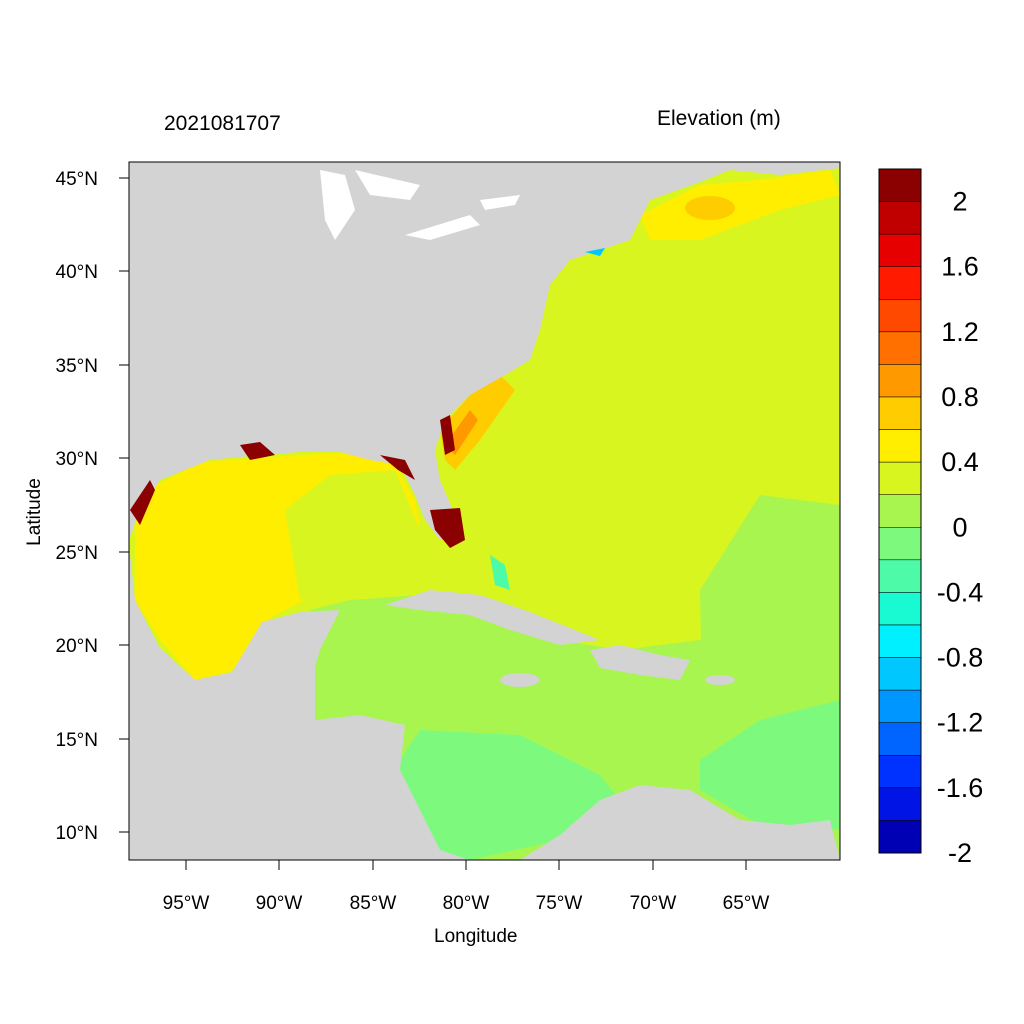  I want to click on colorbar-label: 0.4, so click(960, 462).